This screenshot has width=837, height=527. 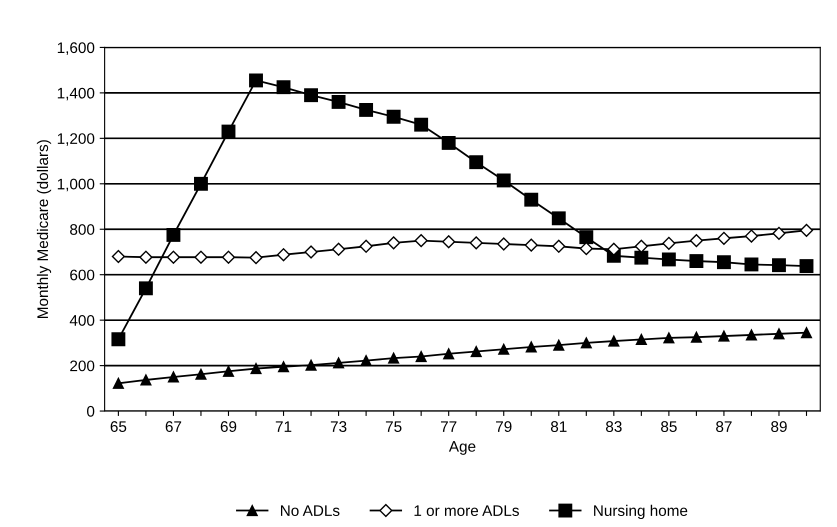 What do you see at coordinates (338, 426) in the screenshot?
I see `x-tick-label: 73` at bounding box center [338, 426].